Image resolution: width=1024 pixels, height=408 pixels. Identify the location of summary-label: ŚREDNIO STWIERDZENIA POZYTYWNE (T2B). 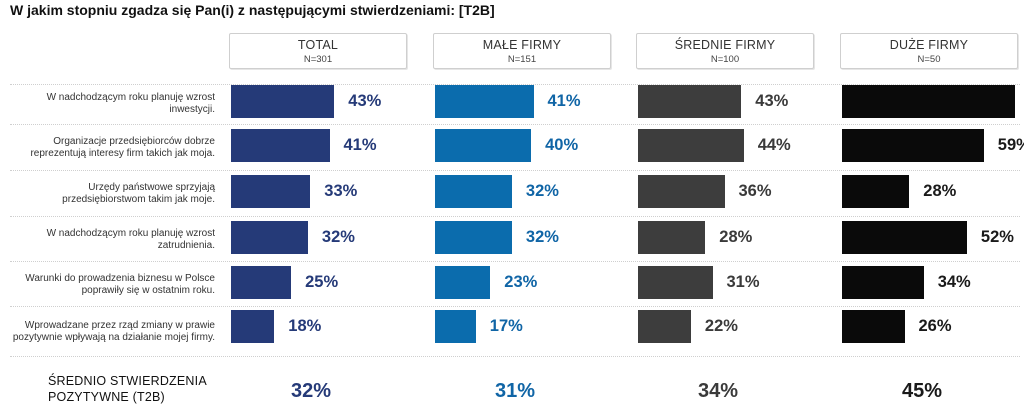
(127, 389).